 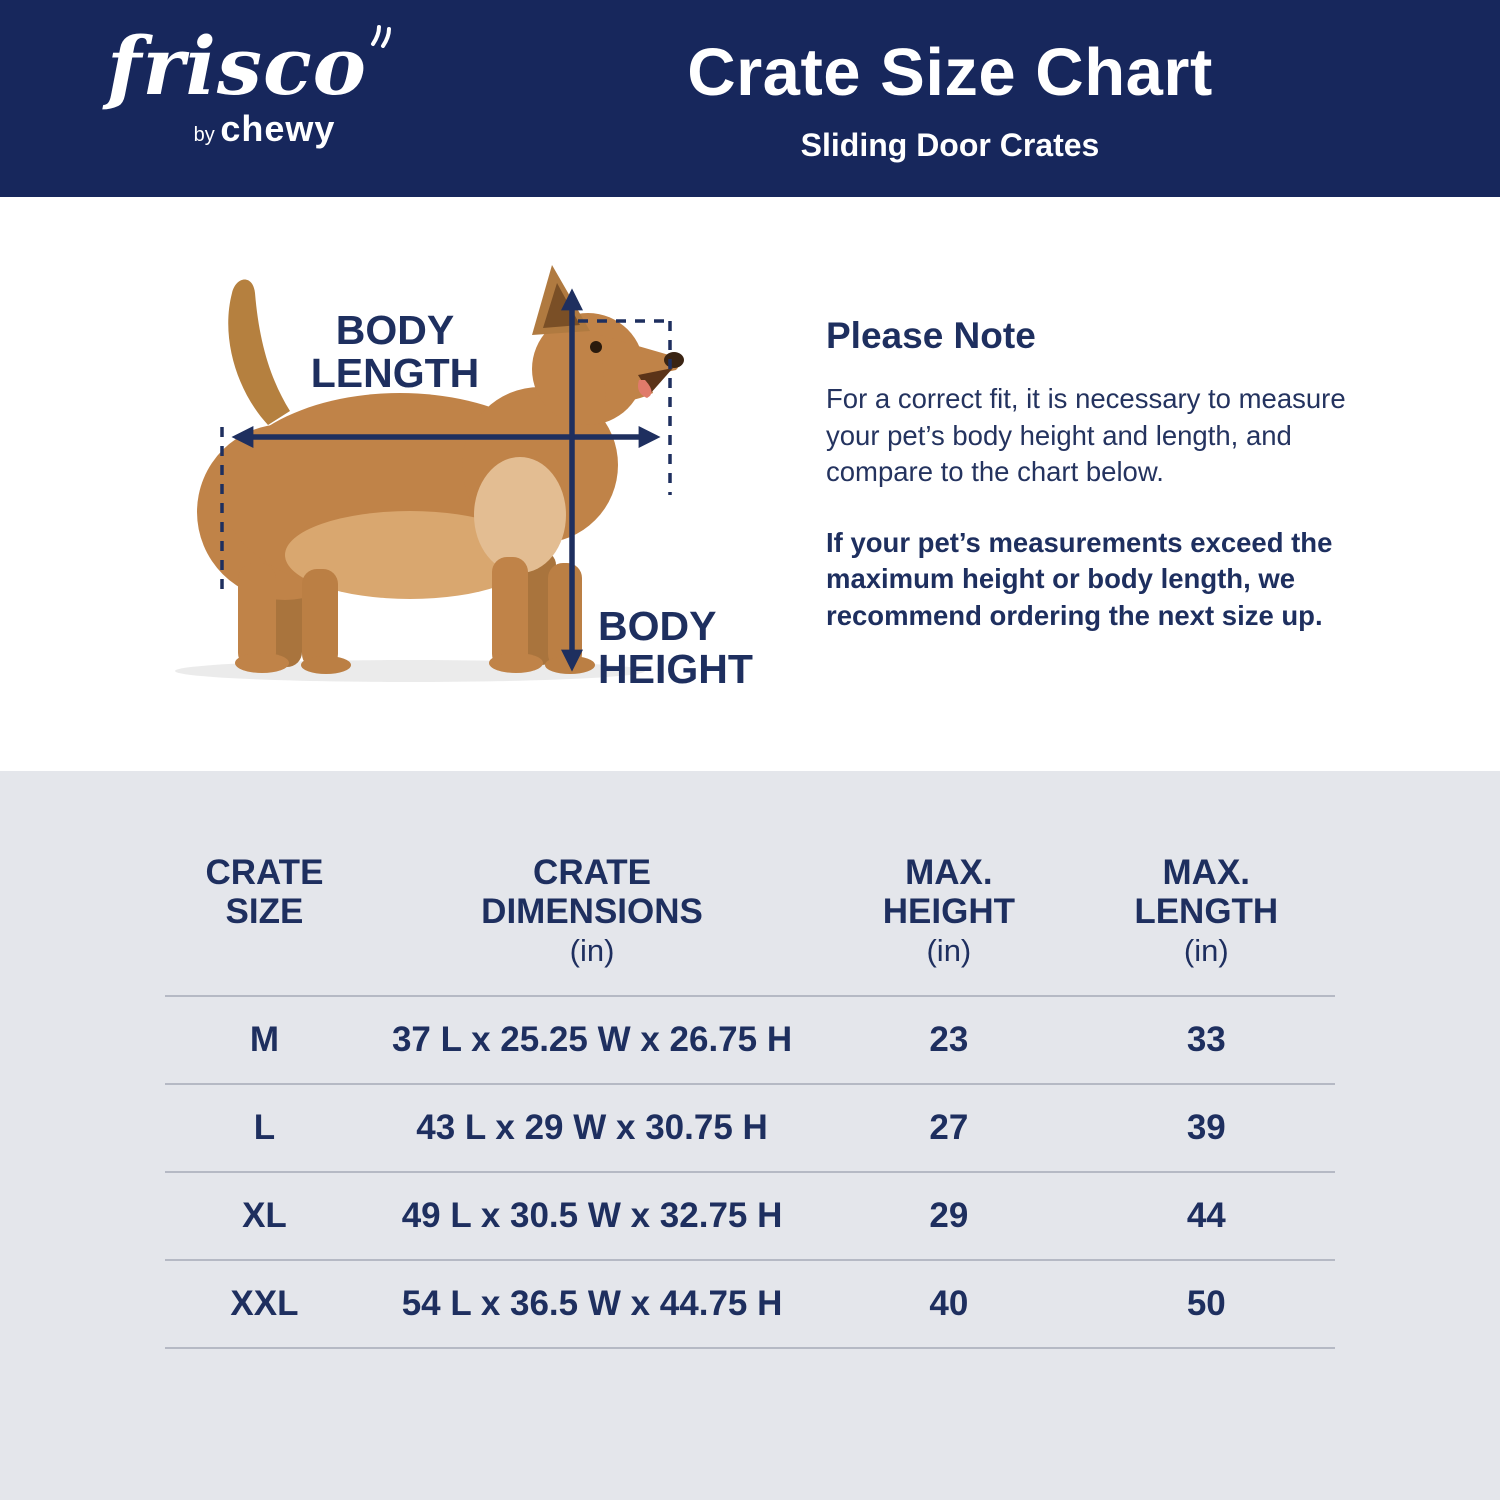 What do you see at coordinates (949, 1040) in the screenshot?
I see `cell-max-height: 23` at bounding box center [949, 1040].